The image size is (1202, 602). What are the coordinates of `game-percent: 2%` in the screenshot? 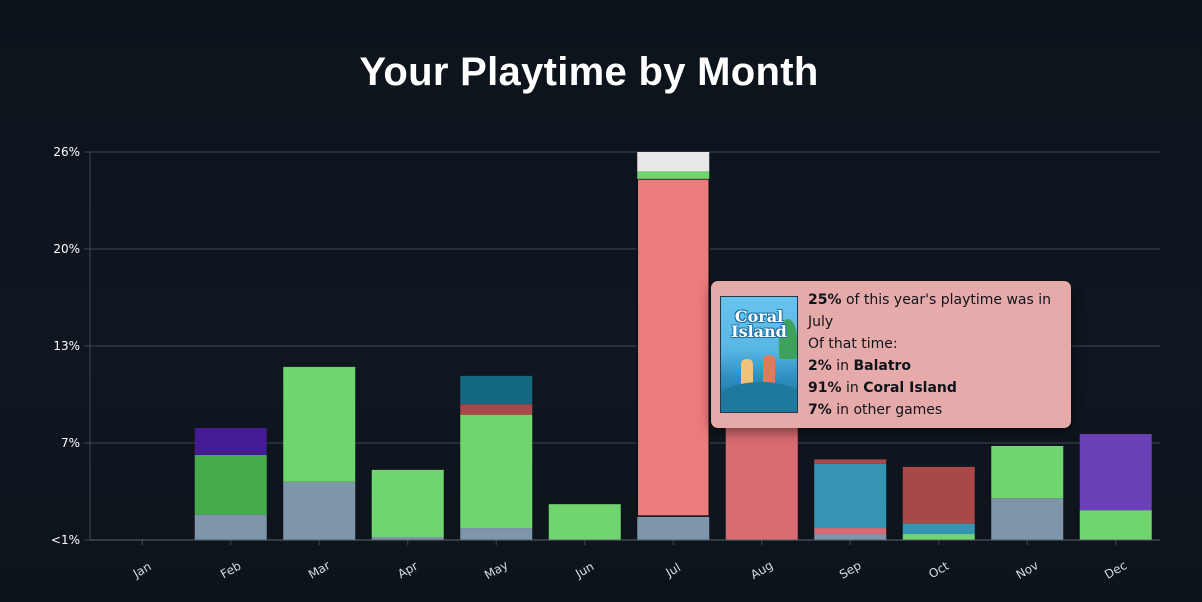 It's located at (820, 366).